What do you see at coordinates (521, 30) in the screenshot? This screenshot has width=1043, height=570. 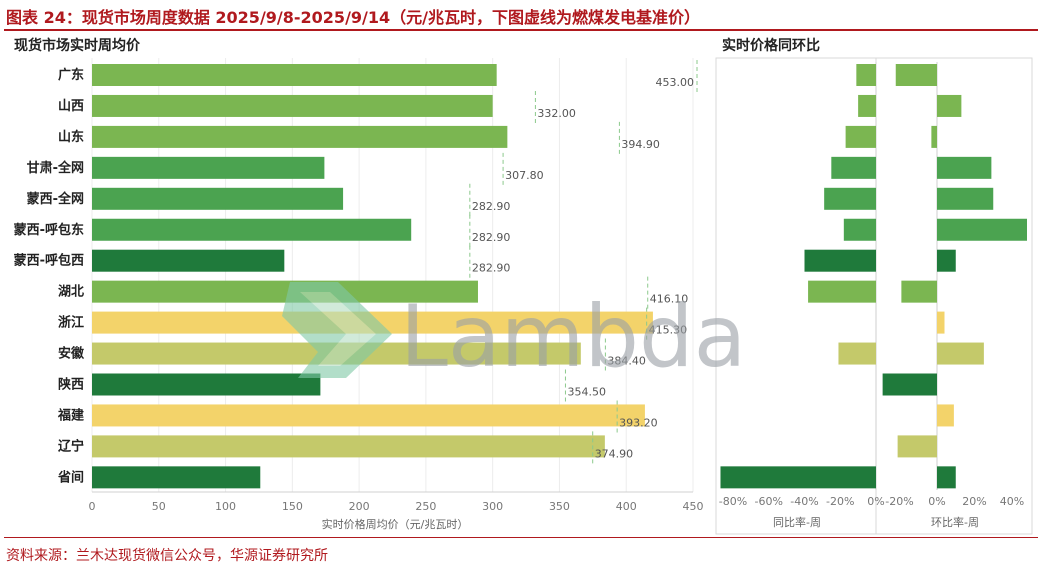 I see `title-rule` at bounding box center [521, 30].